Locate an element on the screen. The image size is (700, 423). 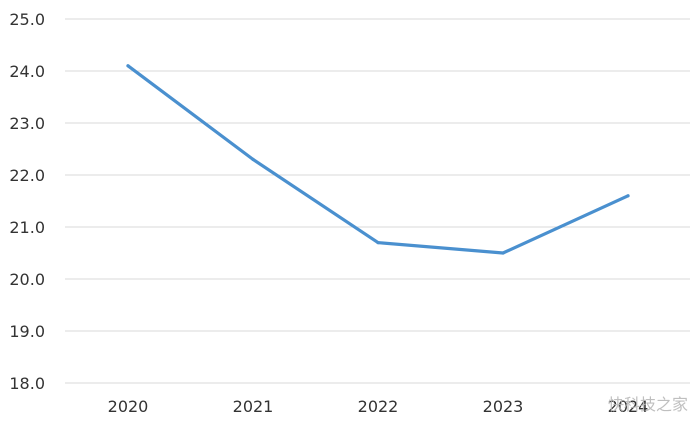
y-tick-label: 22.0 is located at coordinates (27, 175).